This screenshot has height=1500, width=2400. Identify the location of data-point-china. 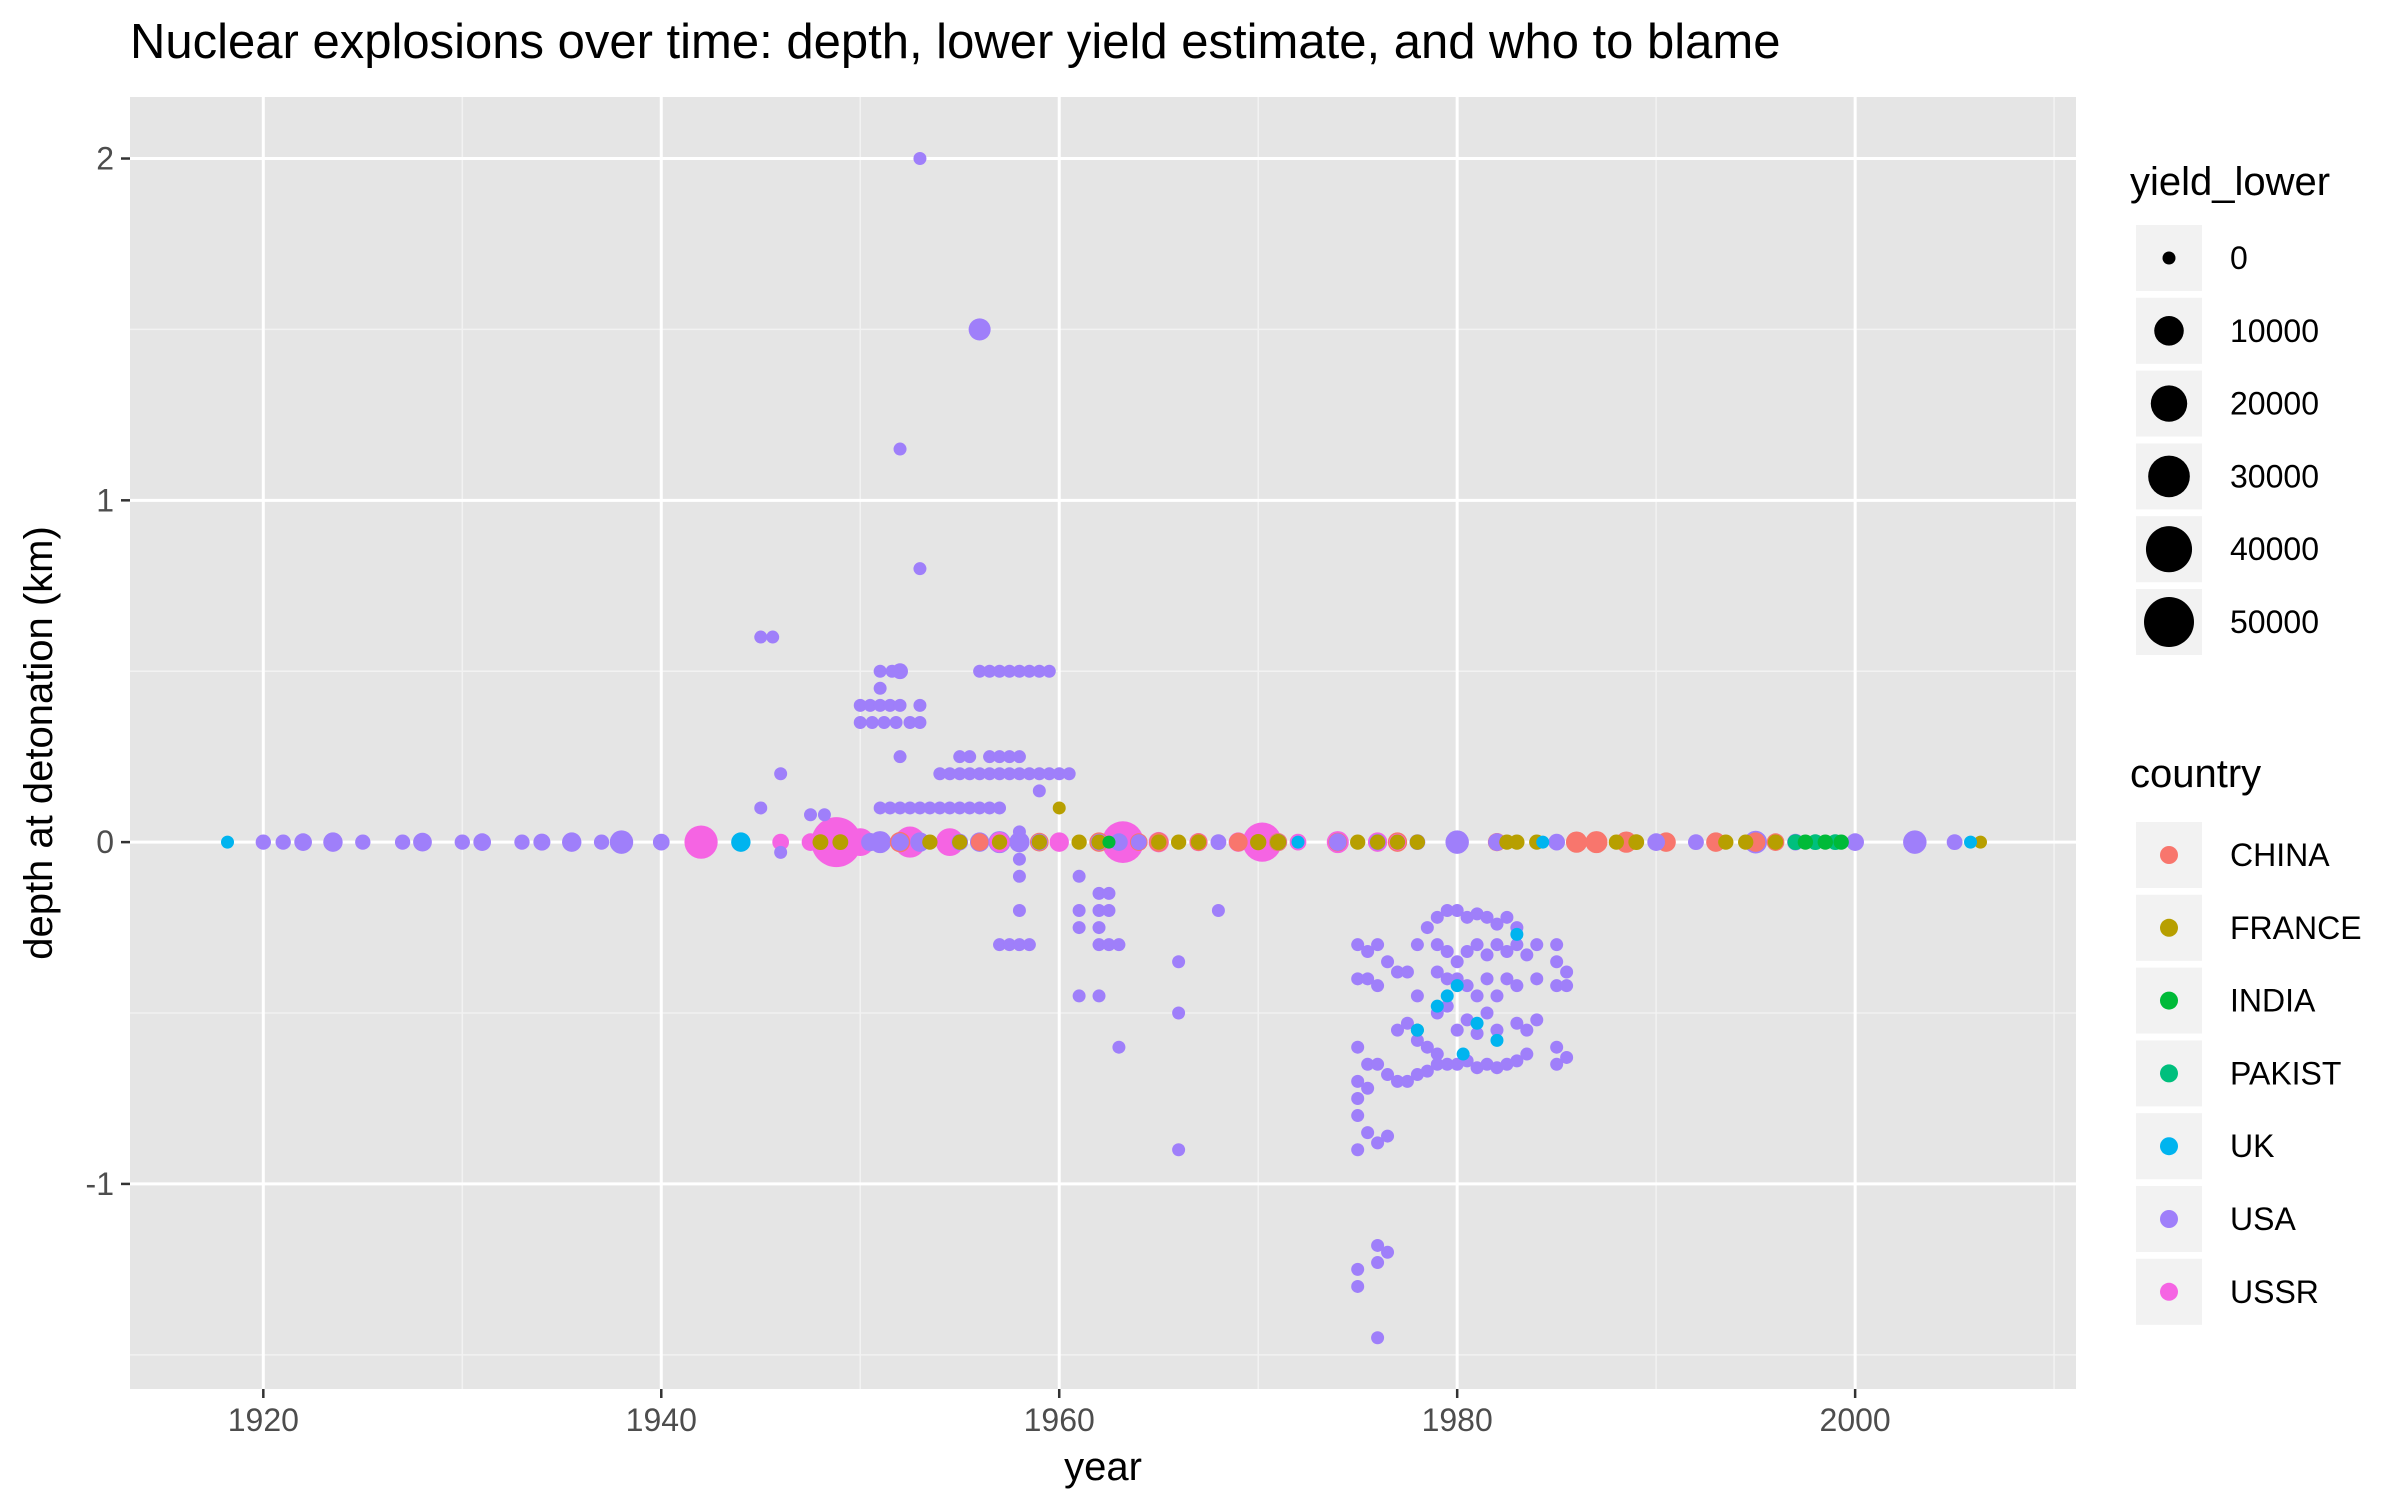
(1576, 842).